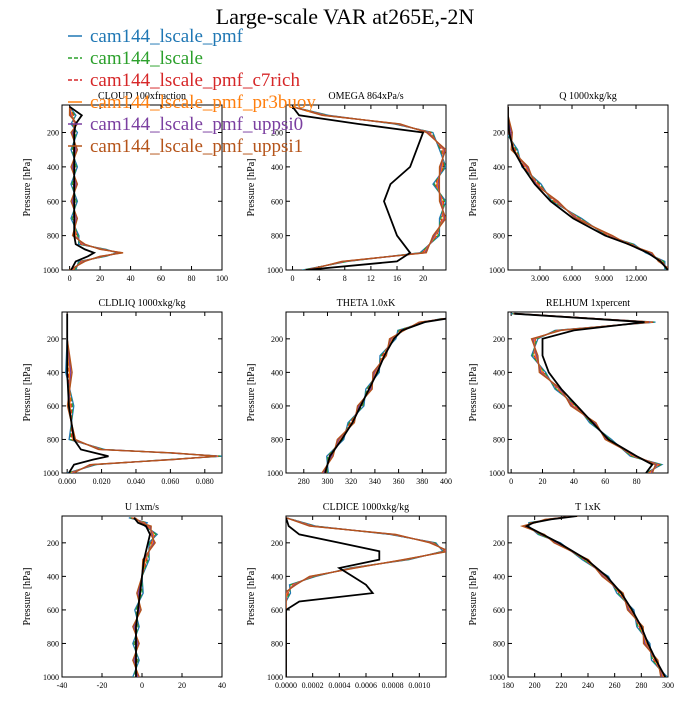 This screenshot has height=705, width=700. I want to click on x-tick-label: 0.000, so click(67, 481).